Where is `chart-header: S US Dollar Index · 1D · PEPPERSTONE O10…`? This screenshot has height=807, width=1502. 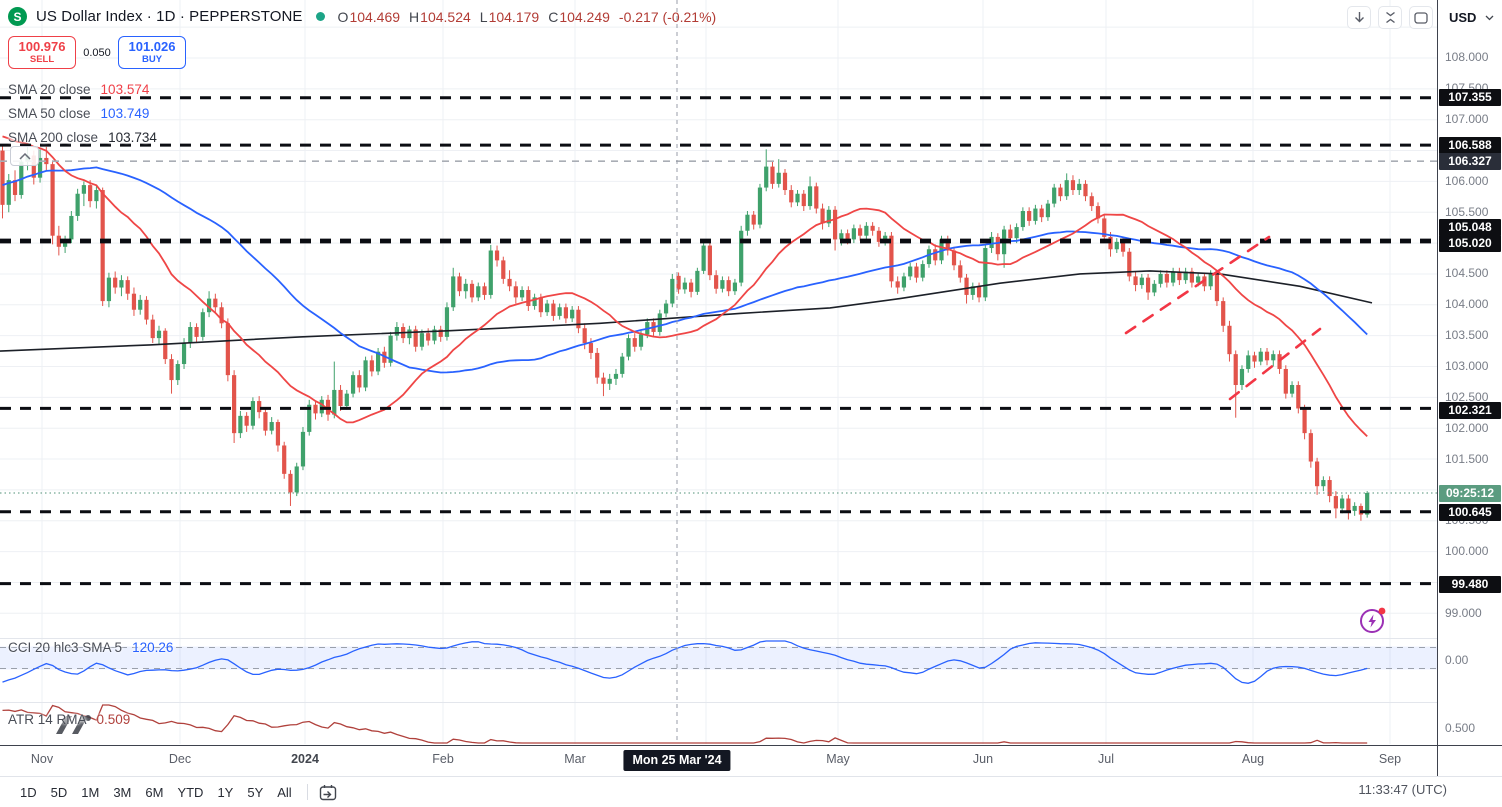
chart-header: S US Dollar Index · 1D · PEPPERSTONE O10… is located at coordinates (362, 16).